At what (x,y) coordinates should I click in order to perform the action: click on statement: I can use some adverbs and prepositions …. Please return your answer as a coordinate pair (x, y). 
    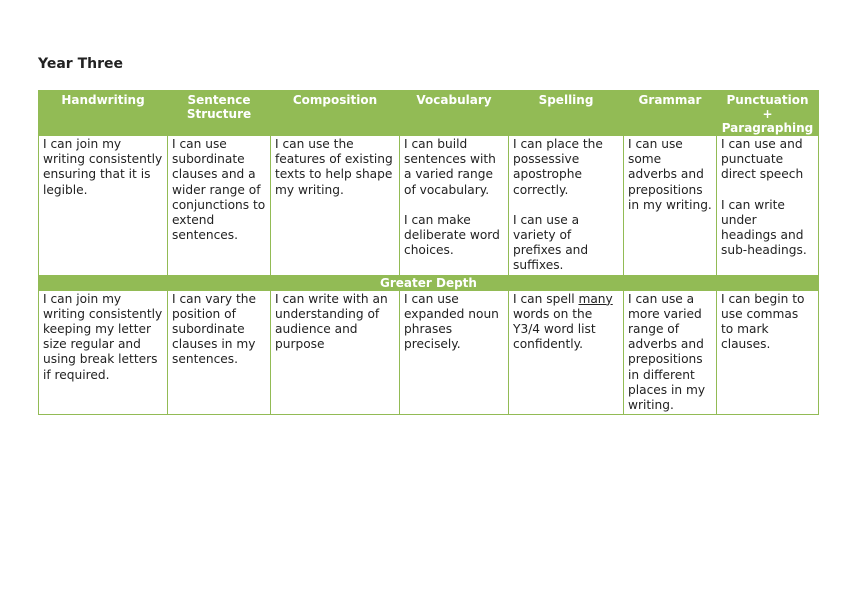
    Looking at the image, I should click on (670, 174).